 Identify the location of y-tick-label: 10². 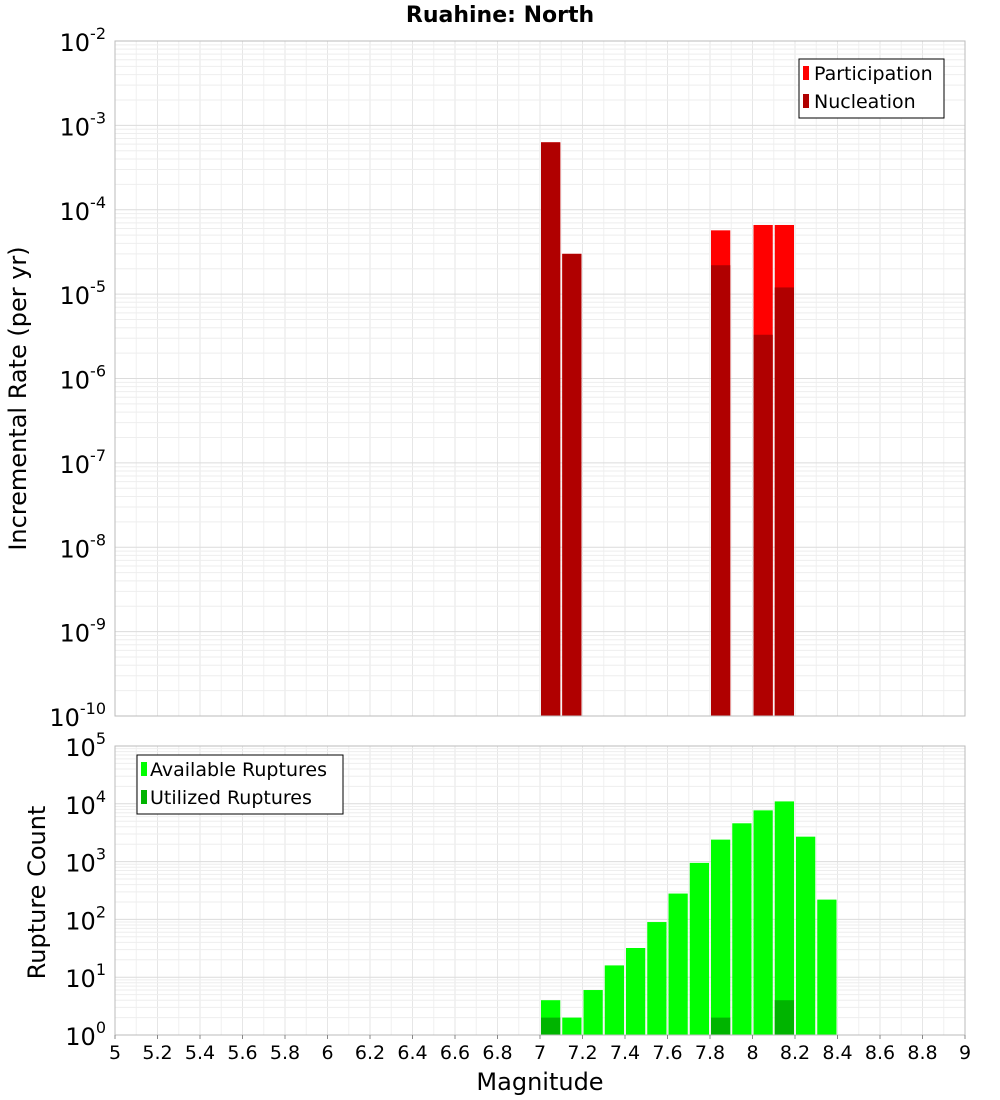
(85, 918).